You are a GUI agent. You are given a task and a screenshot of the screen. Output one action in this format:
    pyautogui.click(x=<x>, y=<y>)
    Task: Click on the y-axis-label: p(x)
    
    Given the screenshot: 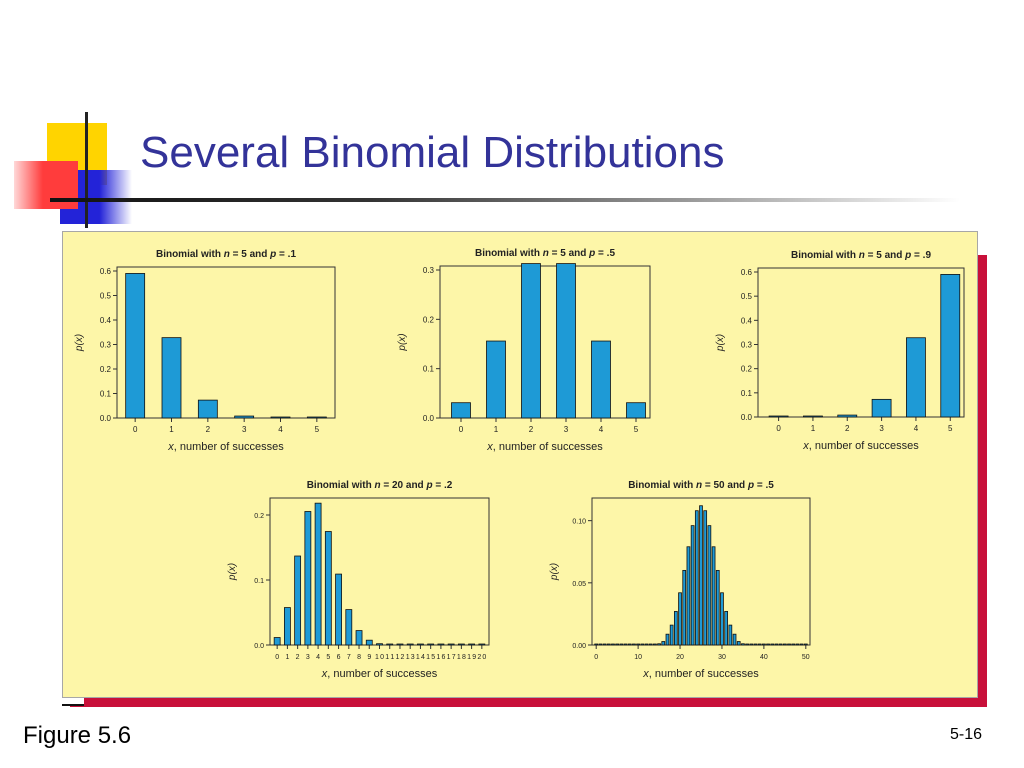 What is the action you would take?
    pyautogui.click(x=554, y=572)
    